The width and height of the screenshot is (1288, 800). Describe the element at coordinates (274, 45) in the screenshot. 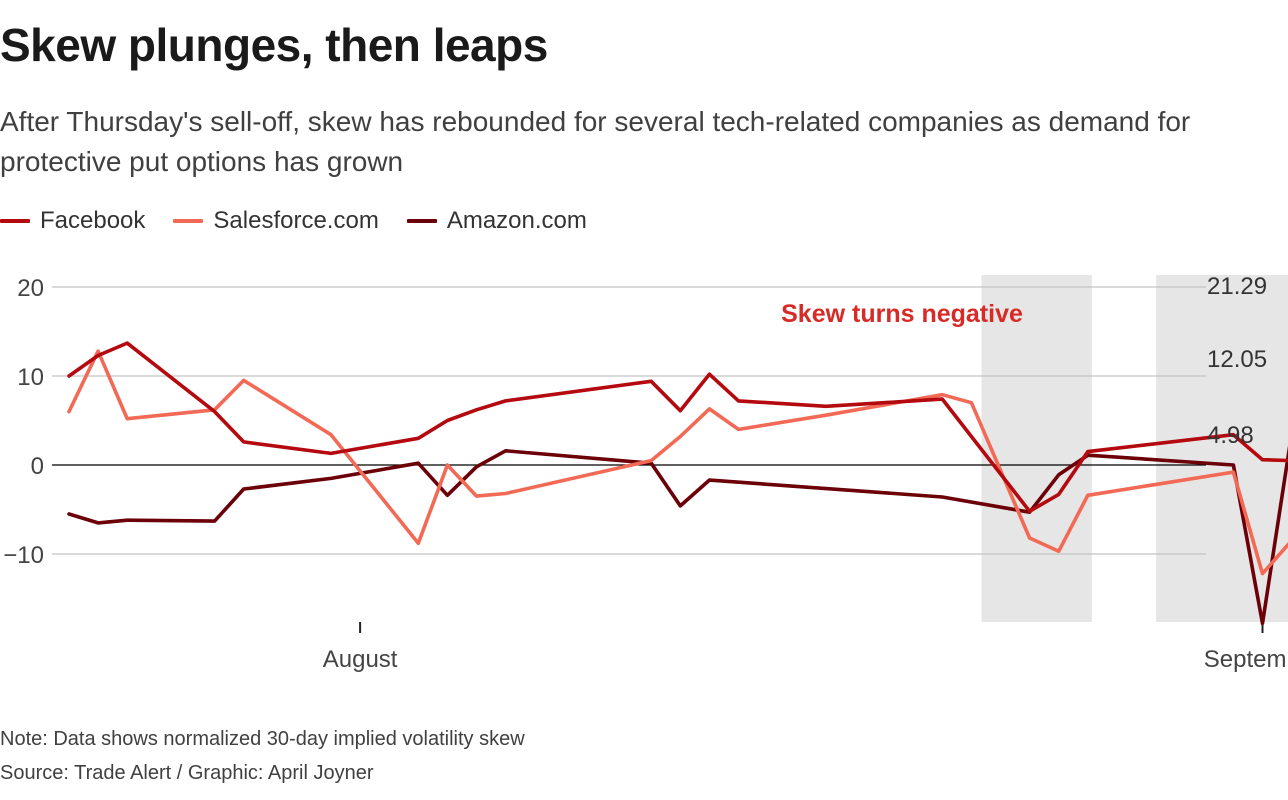

I see `chart-title: Skew plunges, then leaps` at that location.